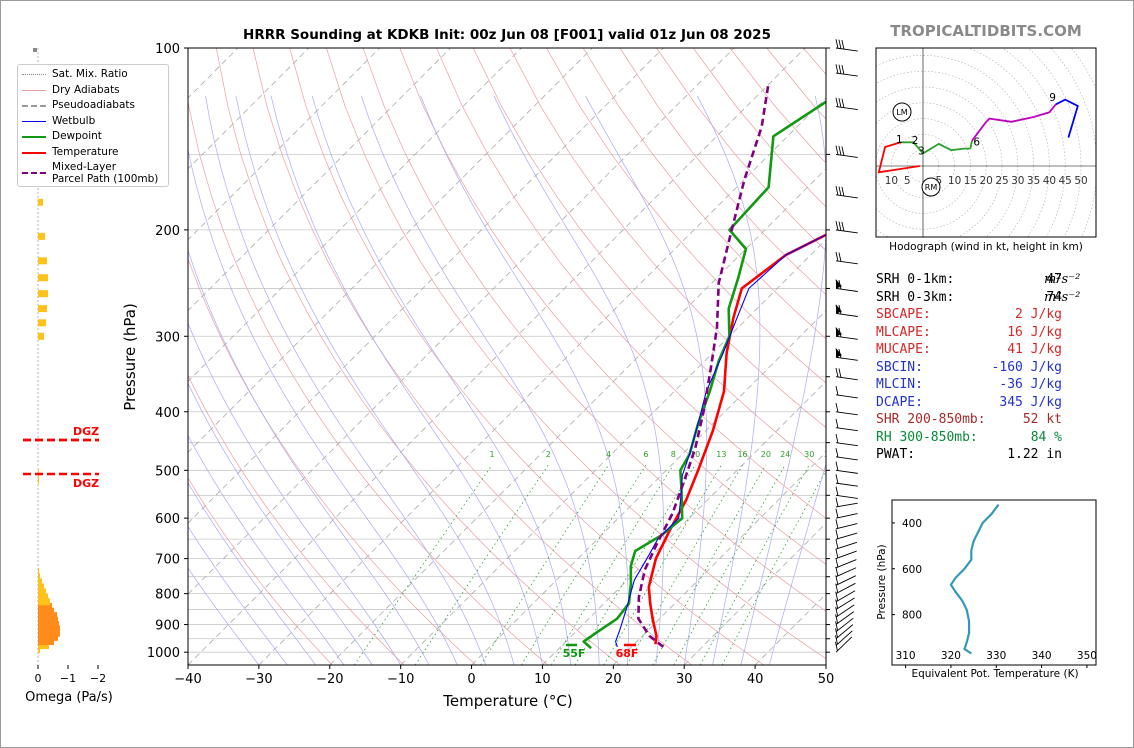 Image resolution: width=1134 pixels, height=748 pixels. Describe the element at coordinates (1052, 98) in the screenshot. I see `hodograph-height-label: 9` at that location.